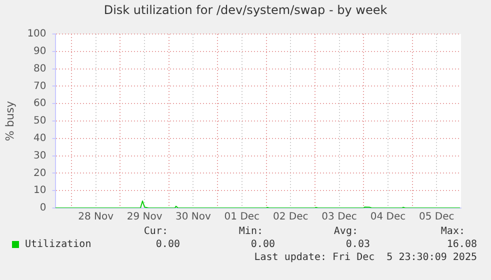 The image size is (491, 280). I want to click on y-tick-label: 20, so click(40, 173).